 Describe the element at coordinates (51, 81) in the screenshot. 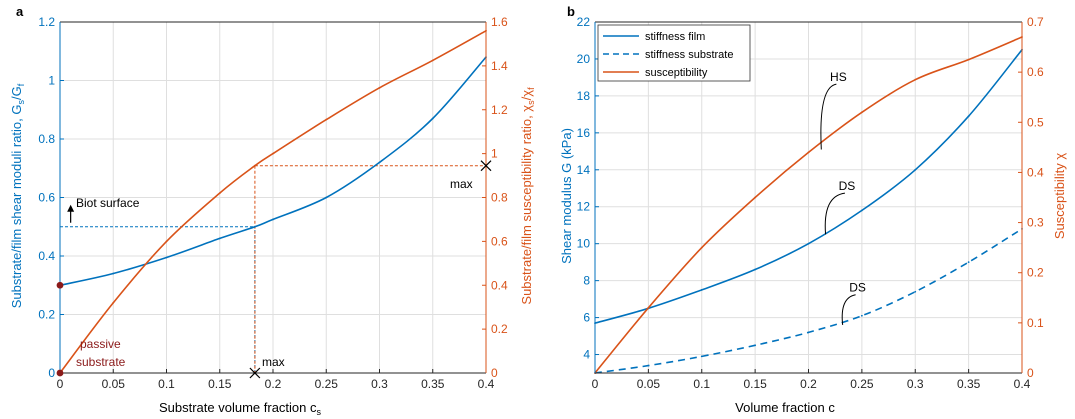

I see `panel-a-left-tick-label-5: 1` at that location.